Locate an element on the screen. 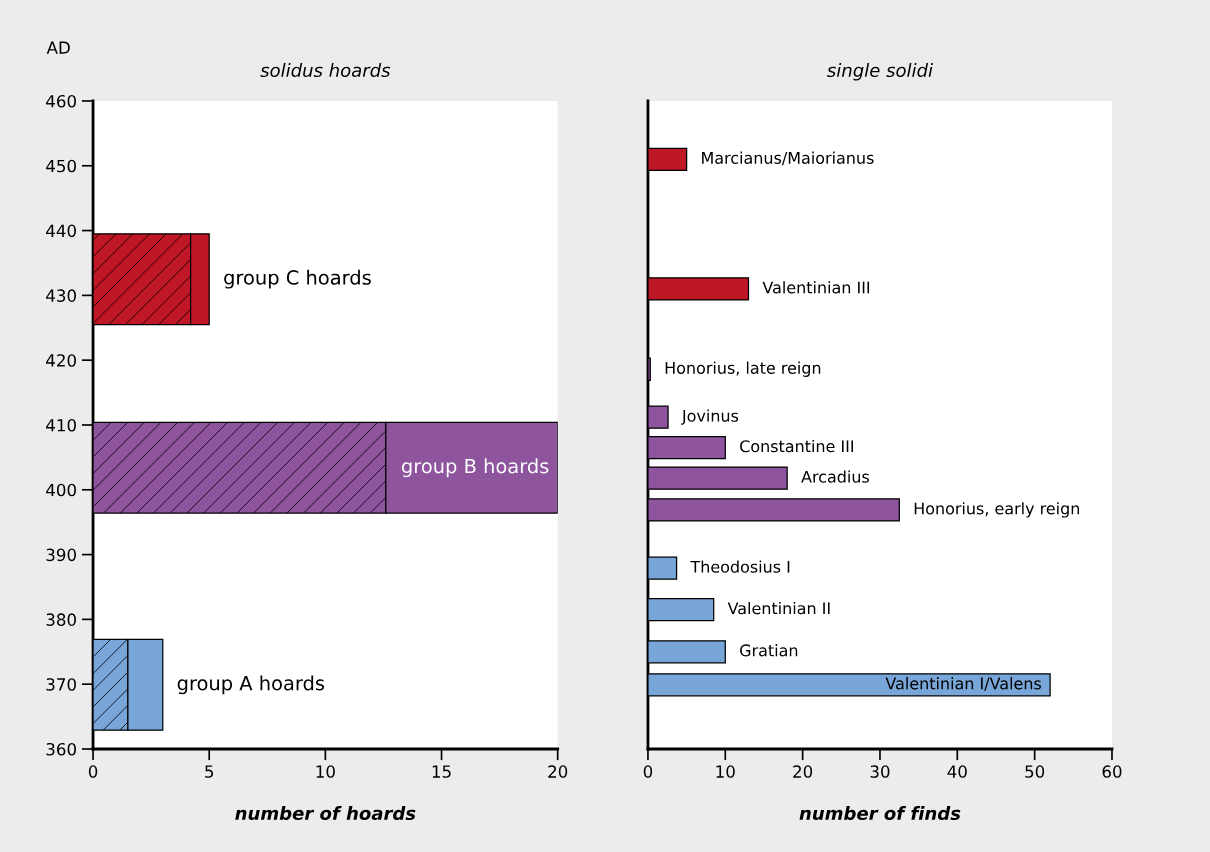 This screenshot has width=1210, height=852. annotation: Valentinian I/Valens is located at coordinates (963, 684).